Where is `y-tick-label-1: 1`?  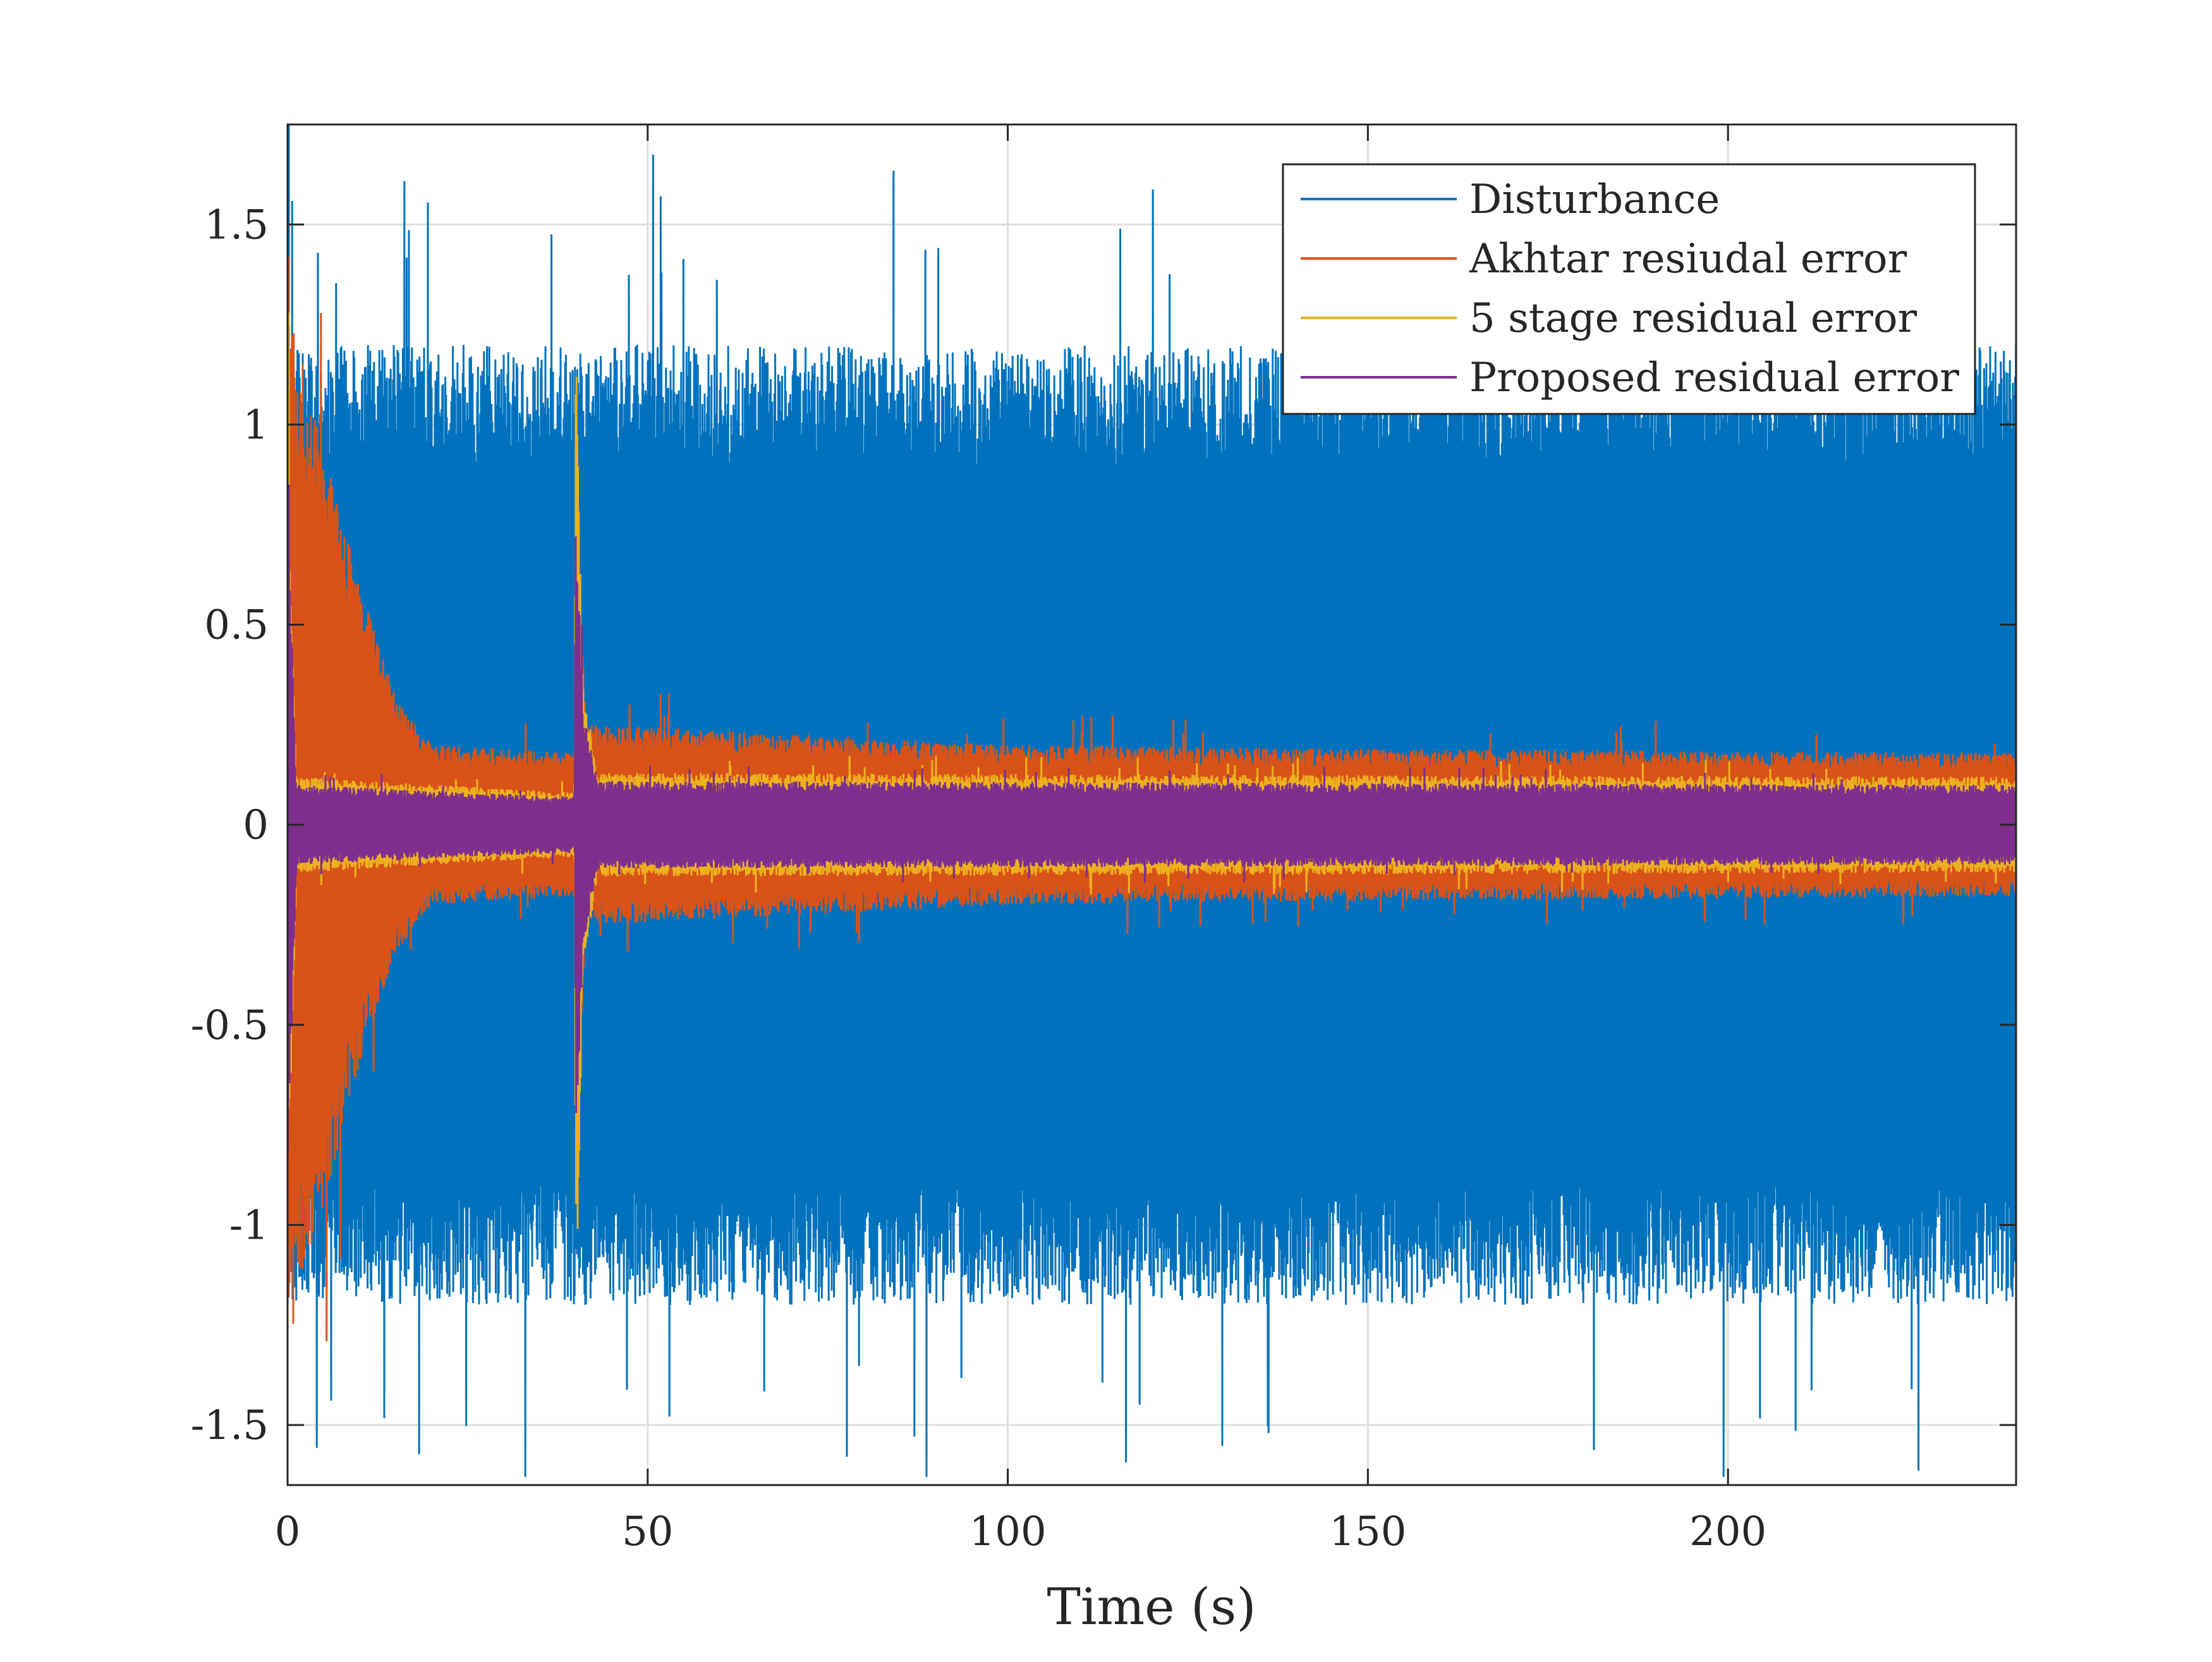 y-tick-label-1: 1 is located at coordinates (256, 425).